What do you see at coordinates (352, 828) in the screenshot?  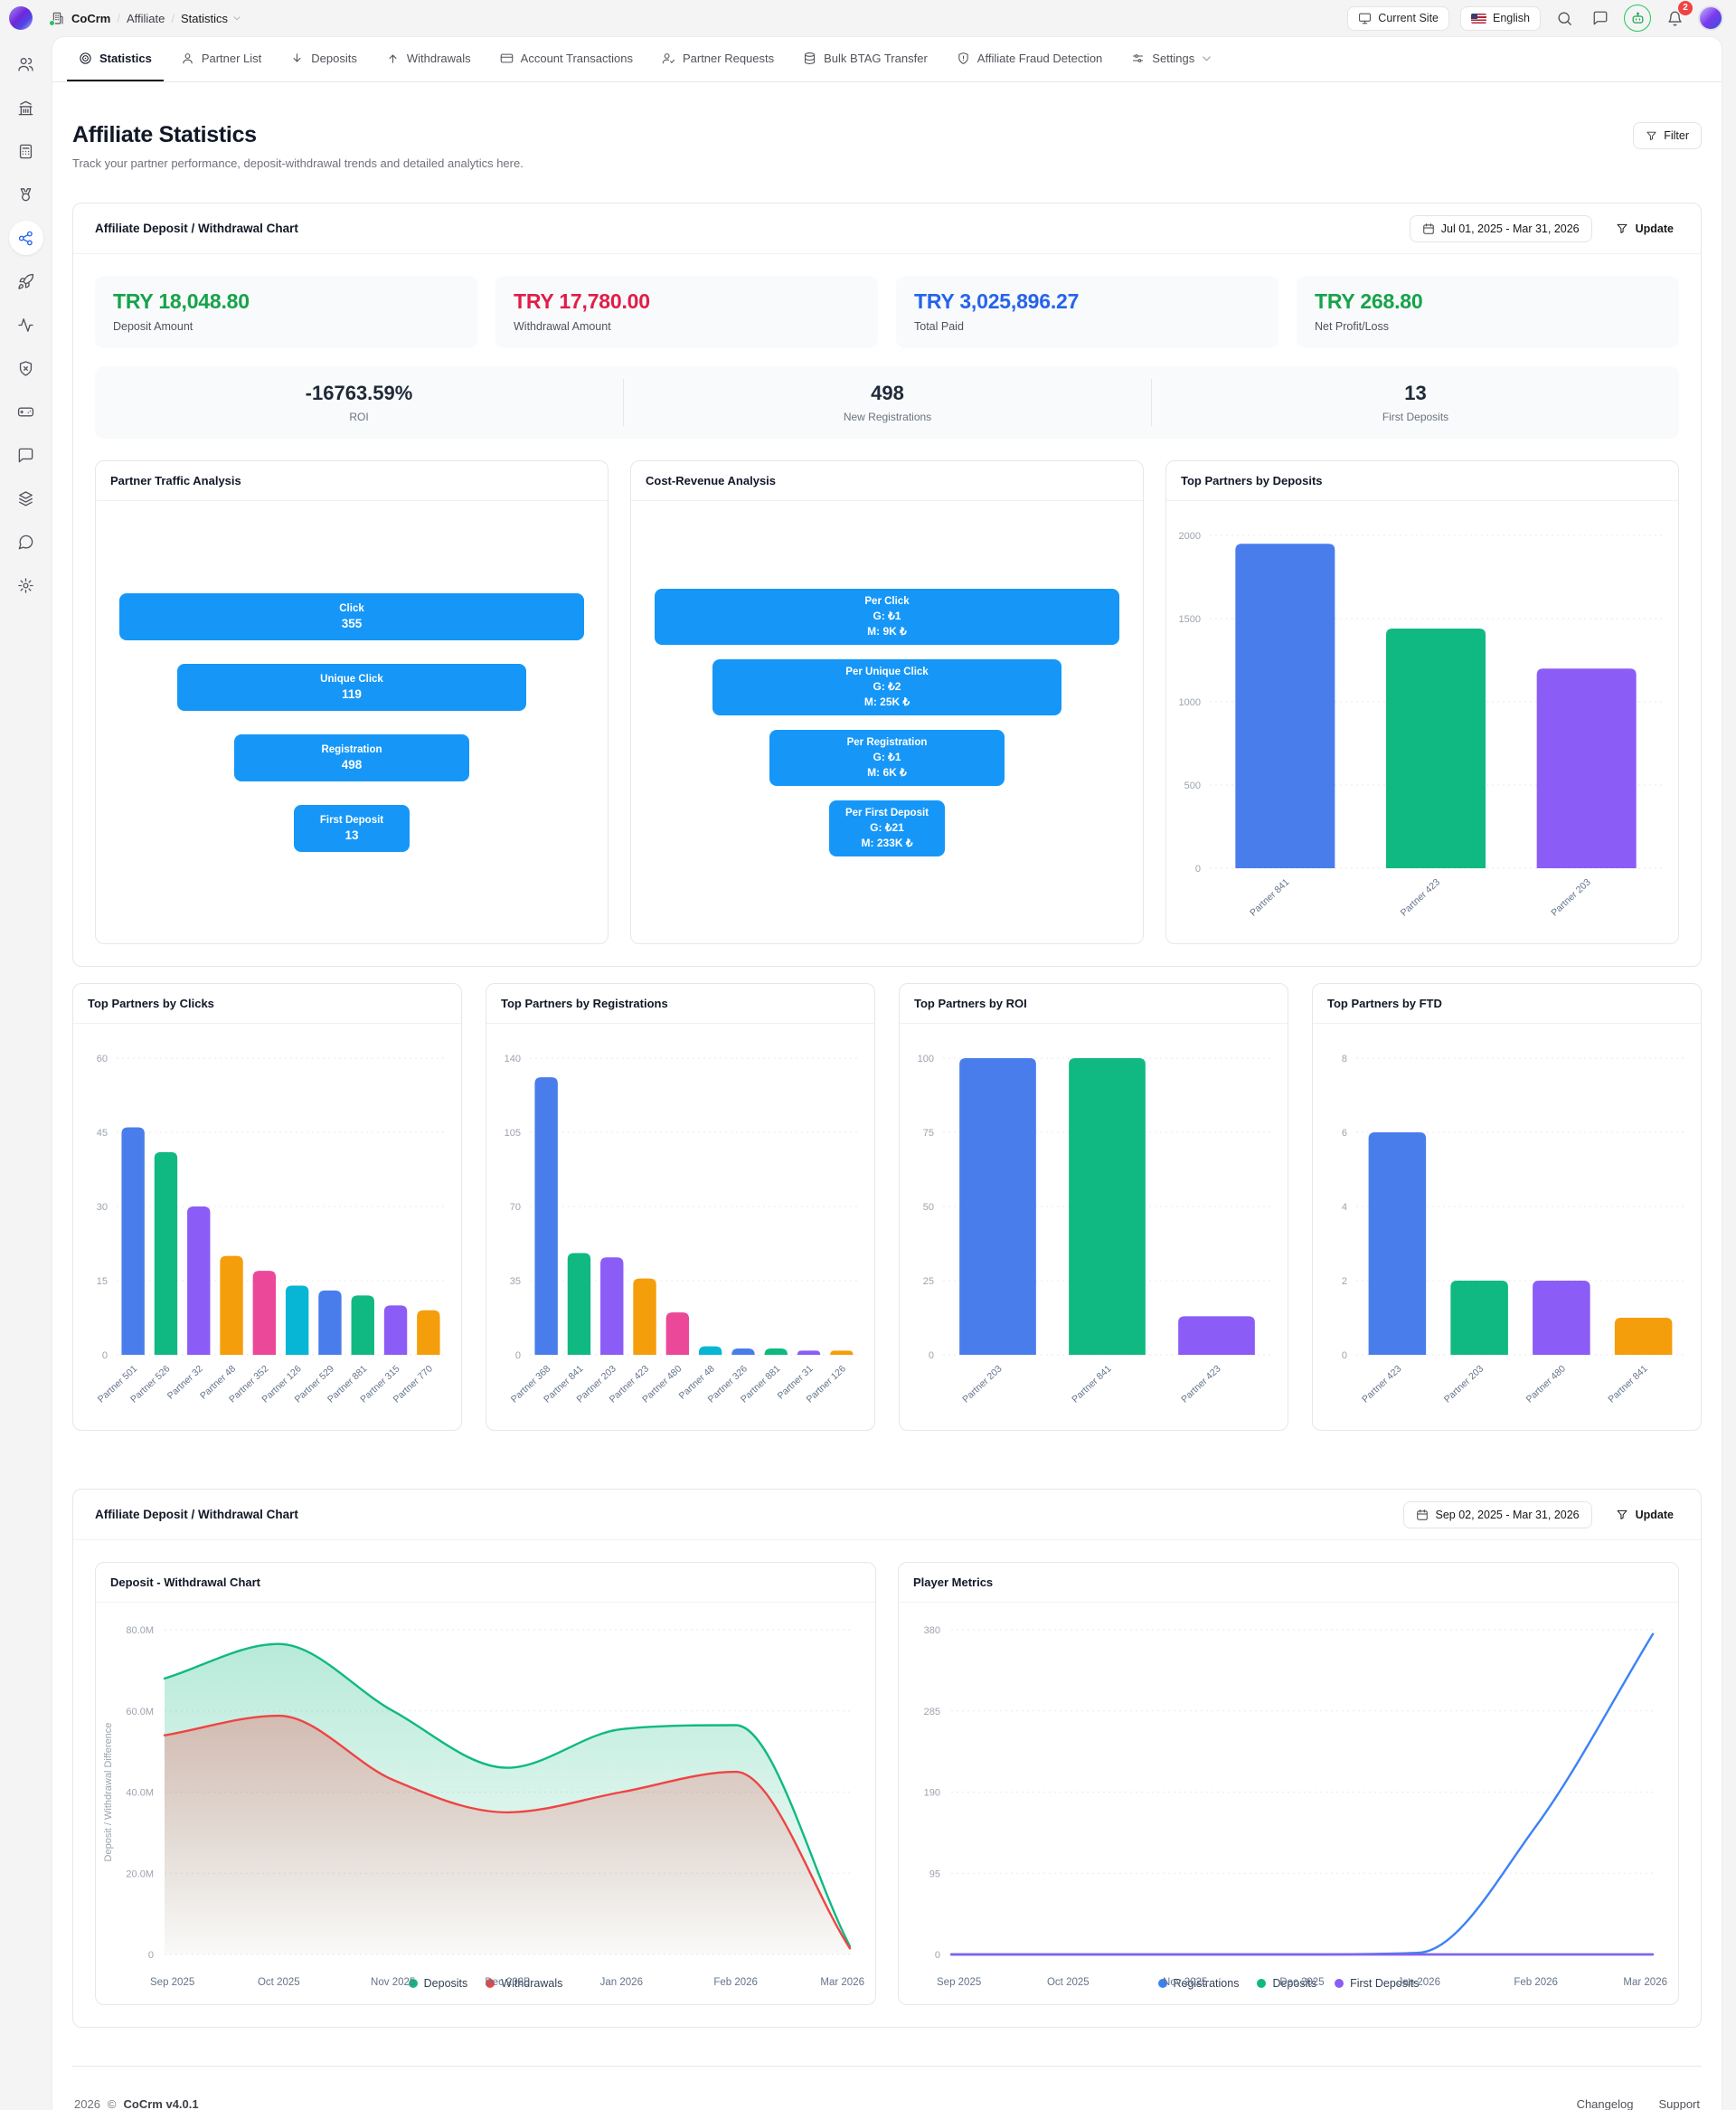 I see `funnel-step: First Deposit 13` at bounding box center [352, 828].